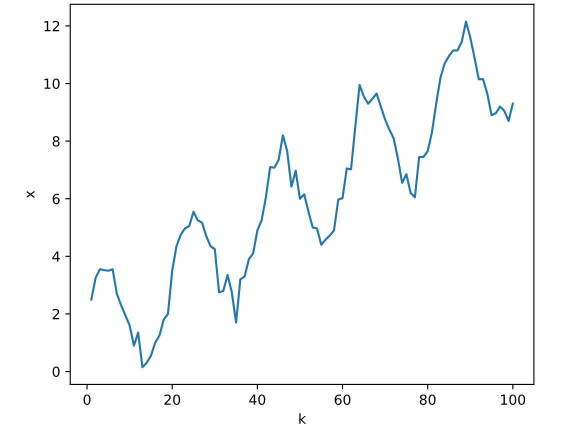 This screenshot has width=562, height=432. Describe the element at coordinates (513, 399) in the screenshot. I see `x-tick-label: 100` at that location.